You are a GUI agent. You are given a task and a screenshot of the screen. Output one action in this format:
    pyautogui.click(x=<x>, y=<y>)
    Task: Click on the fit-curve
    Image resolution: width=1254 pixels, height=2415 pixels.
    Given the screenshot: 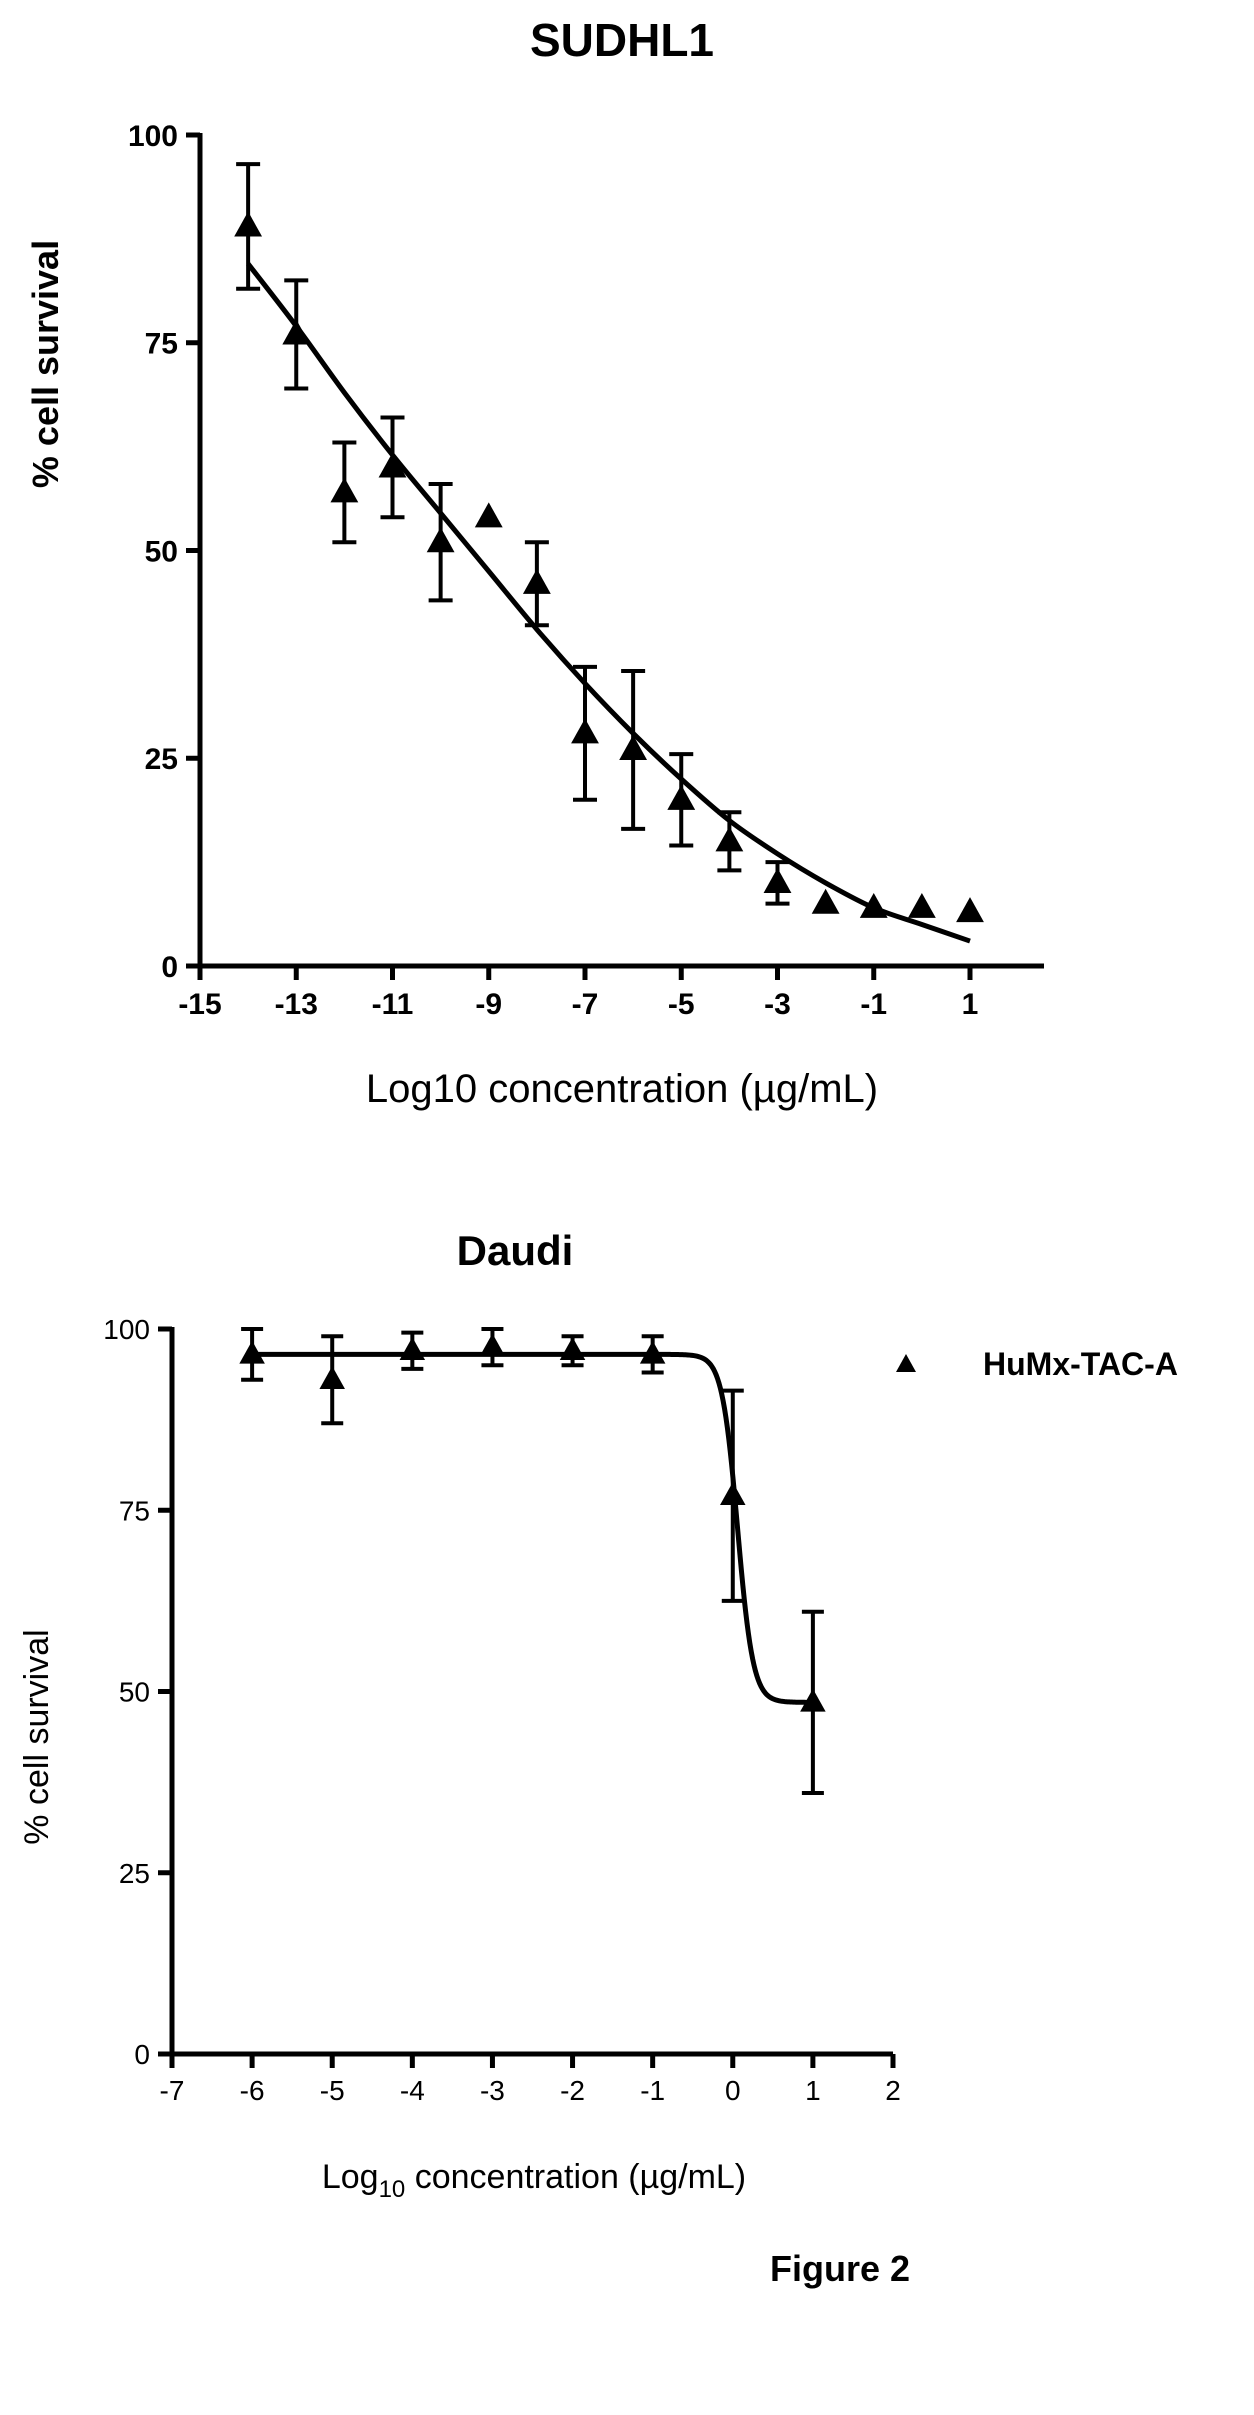 What is the action you would take?
    pyautogui.click(x=532, y=1528)
    